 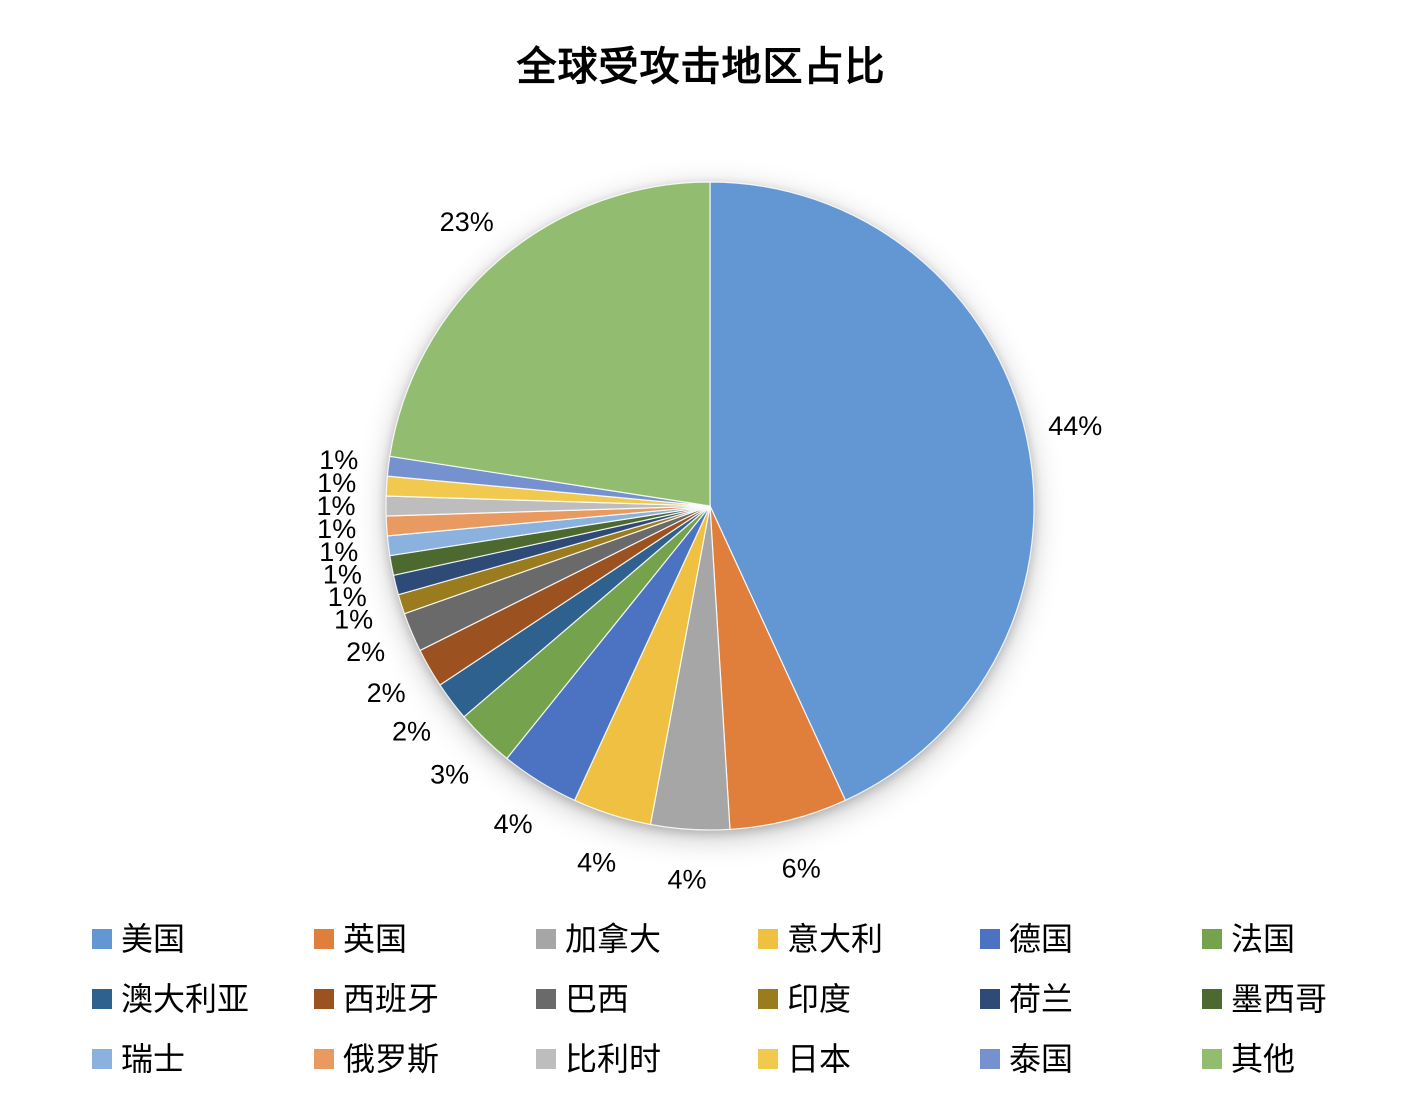 I want to click on legend-item-russia: 俄罗斯, so click(x=376, y=1059).